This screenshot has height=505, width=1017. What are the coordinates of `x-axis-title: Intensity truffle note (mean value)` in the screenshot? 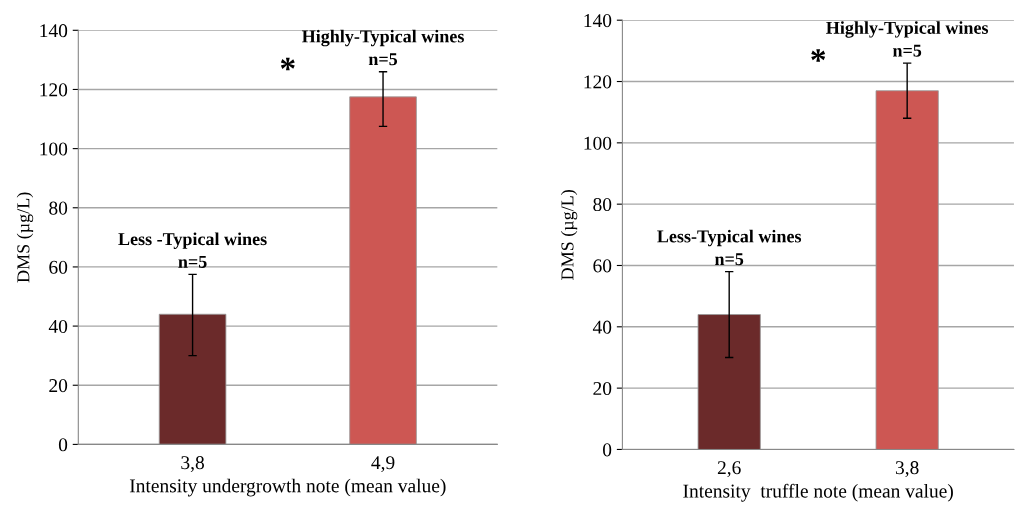 It's located at (818, 492).